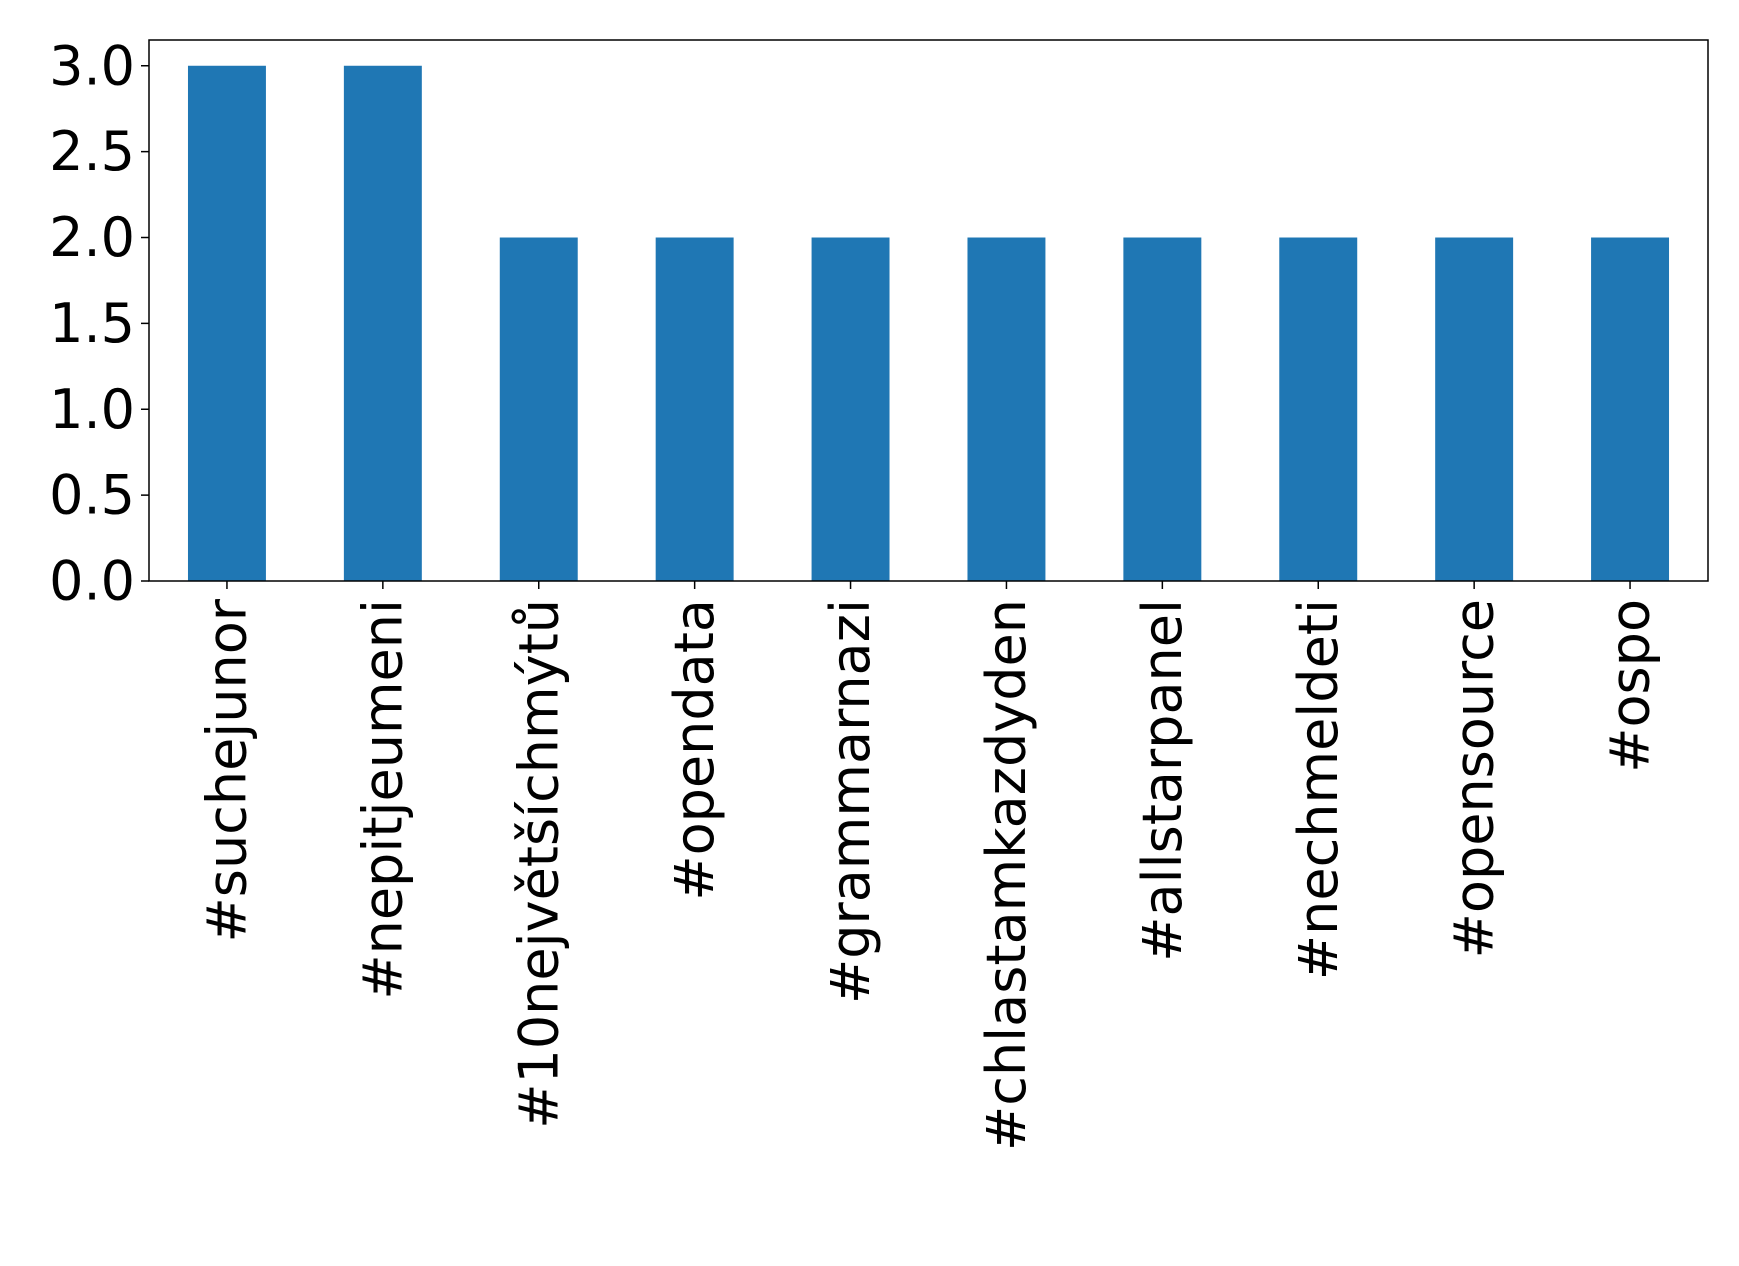  What do you see at coordinates (92, 409) in the screenshot?
I see `y-tick-label: 1.0` at bounding box center [92, 409].